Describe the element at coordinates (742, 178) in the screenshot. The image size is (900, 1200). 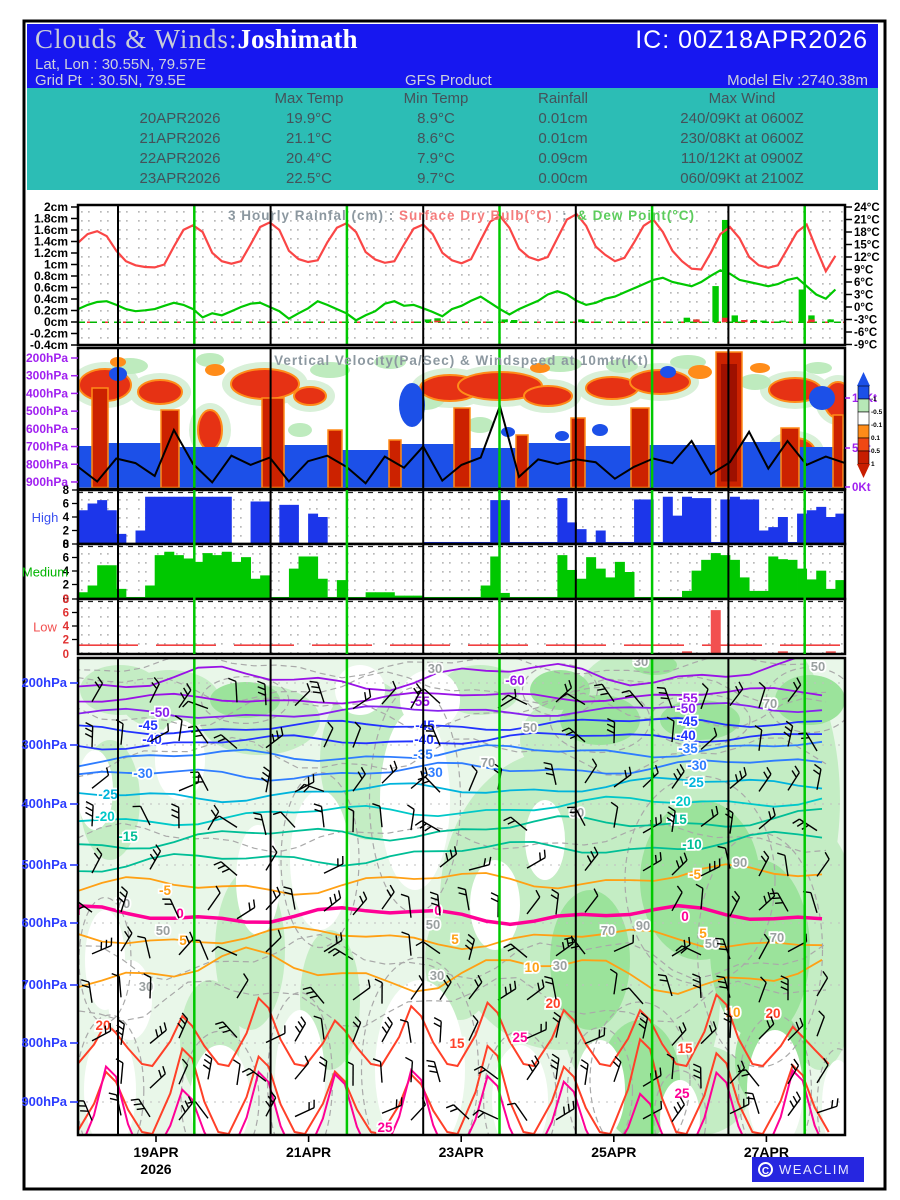
I see `table-cell: 060/09Kt at 2100Z` at that location.